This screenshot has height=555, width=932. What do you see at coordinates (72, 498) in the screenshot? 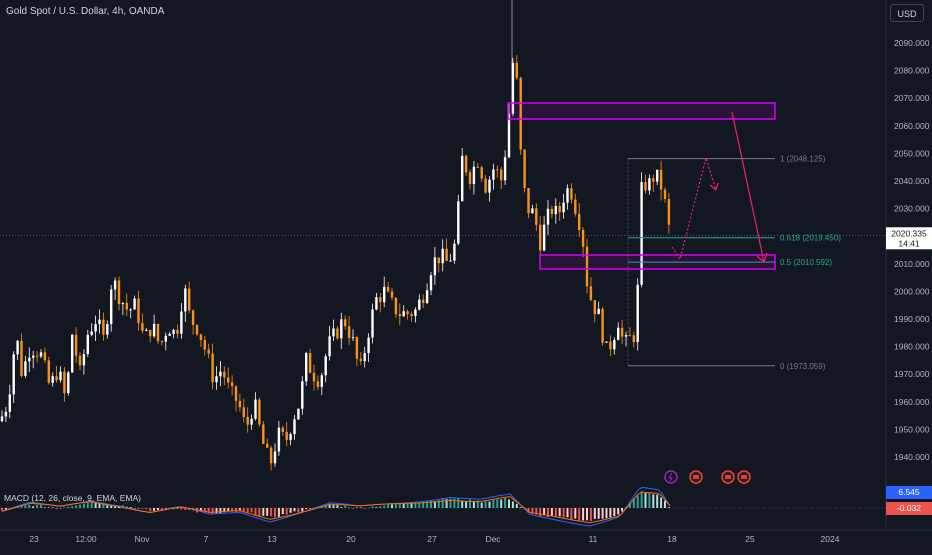
I see `macd-label: MACD (12, 26, close, 9, EMA, EMA)` at bounding box center [72, 498].